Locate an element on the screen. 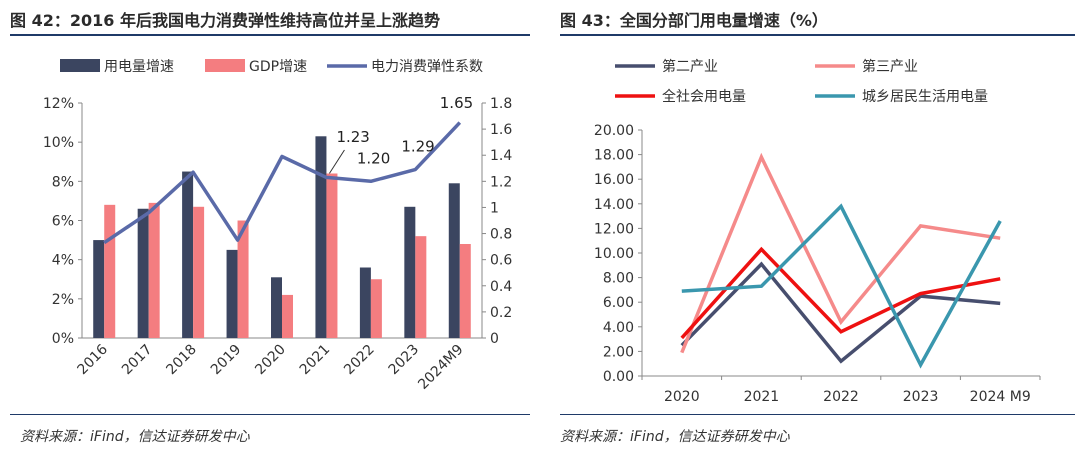 The image size is (1080, 457). residential-line is located at coordinates (841, 286).